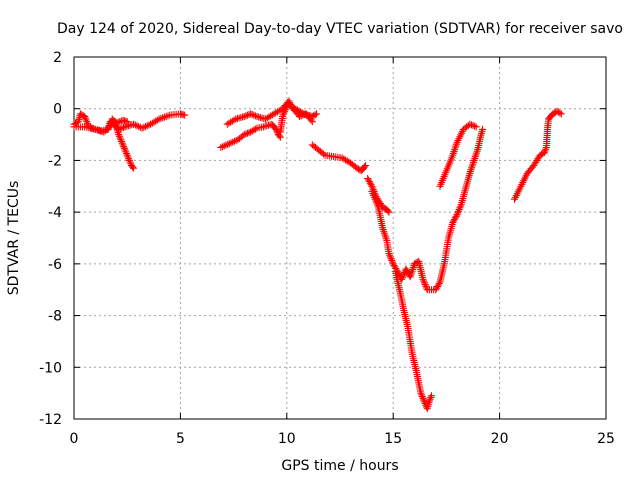 This screenshot has width=640, height=480. I want to click on y-tick-label: -10, so click(50, 368).